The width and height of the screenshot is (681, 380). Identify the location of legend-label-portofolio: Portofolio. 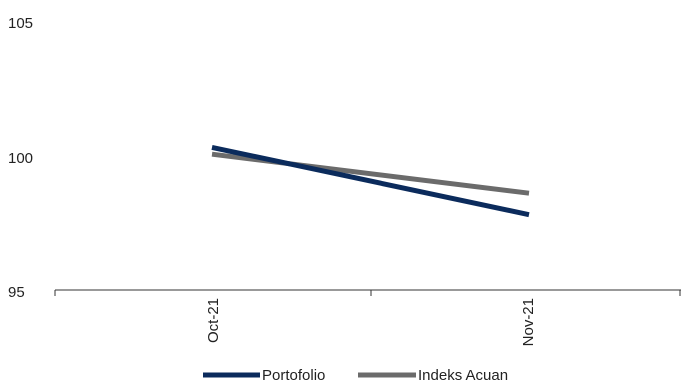
(293, 373).